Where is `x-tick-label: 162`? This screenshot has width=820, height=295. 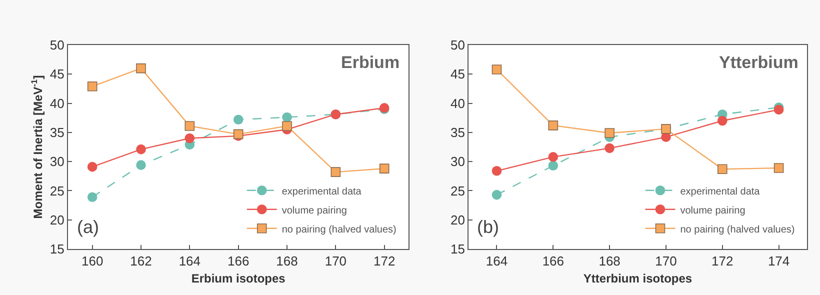
x-tick-label: 162 is located at coordinates (141, 261).